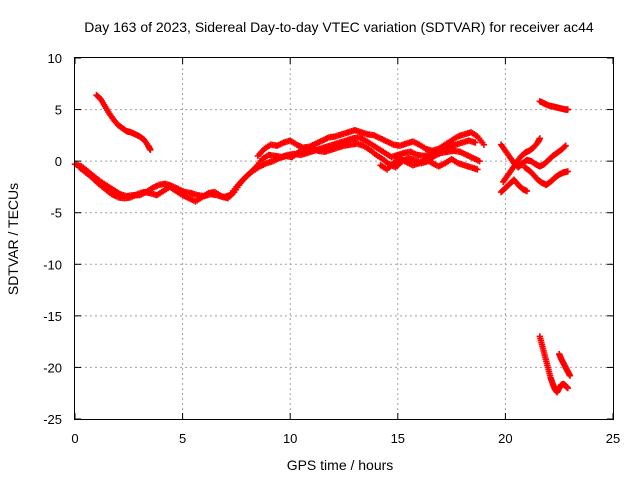  I want to click on series-arc-late-c, so click(522, 160).